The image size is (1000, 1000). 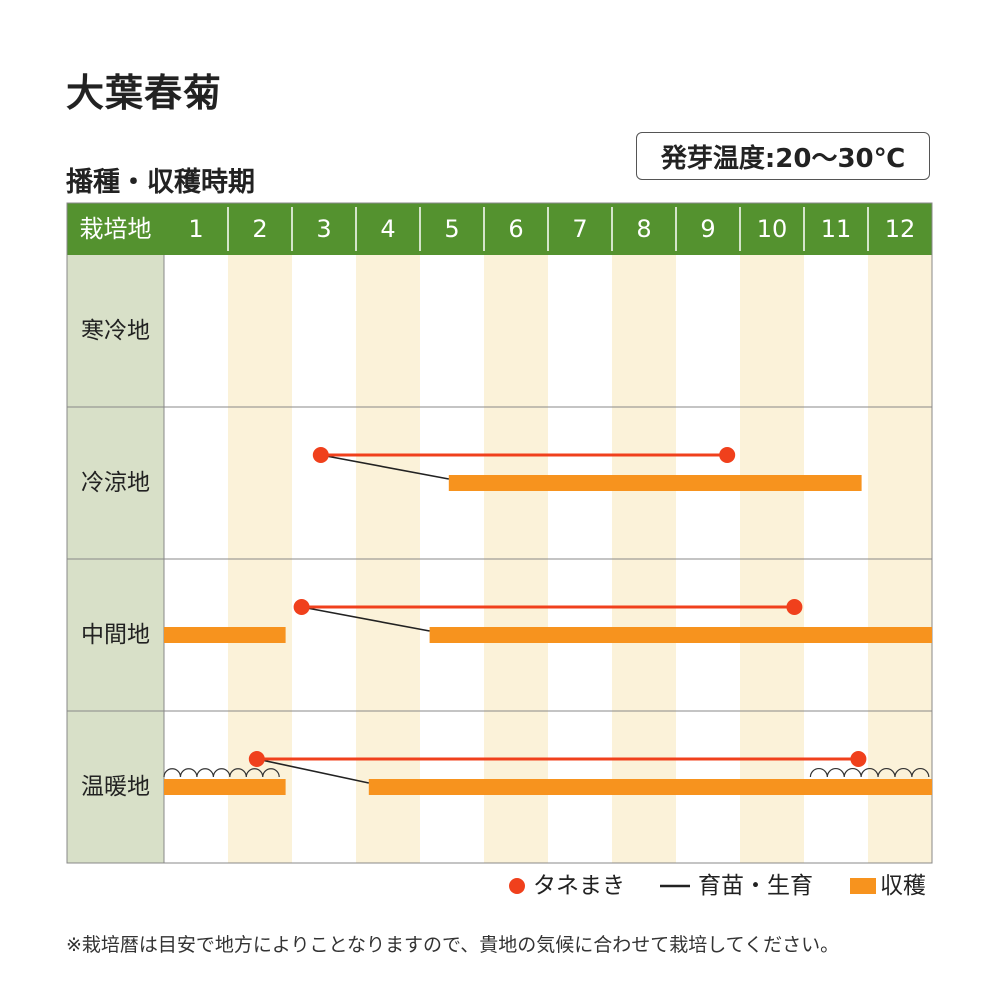 What do you see at coordinates (451, 229) in the screenshot?
I see `month-label: 5` at bounding box center [451, 229].